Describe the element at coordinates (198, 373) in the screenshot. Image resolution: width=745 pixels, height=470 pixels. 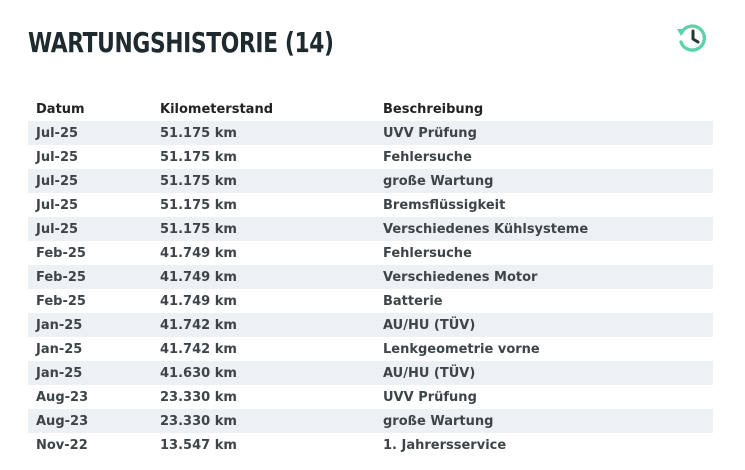
I see `cell-mileage: 41.630 km` at that location.